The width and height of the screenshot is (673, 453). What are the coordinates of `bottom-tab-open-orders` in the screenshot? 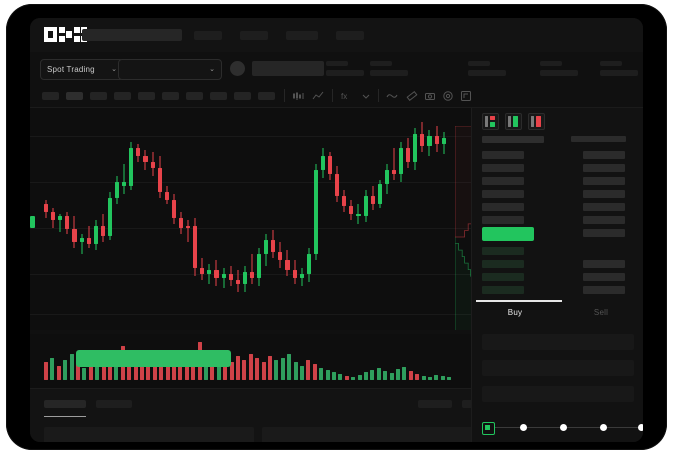 It's located at (65, 404).